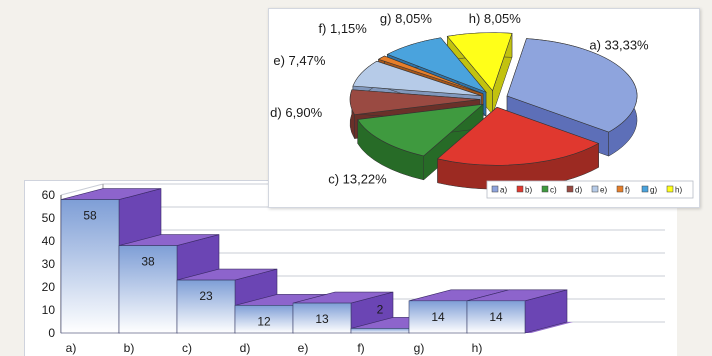  Describe the element at coordinates (49, 264) in the screenshot. I see `y-tick-label: 30` at that location.